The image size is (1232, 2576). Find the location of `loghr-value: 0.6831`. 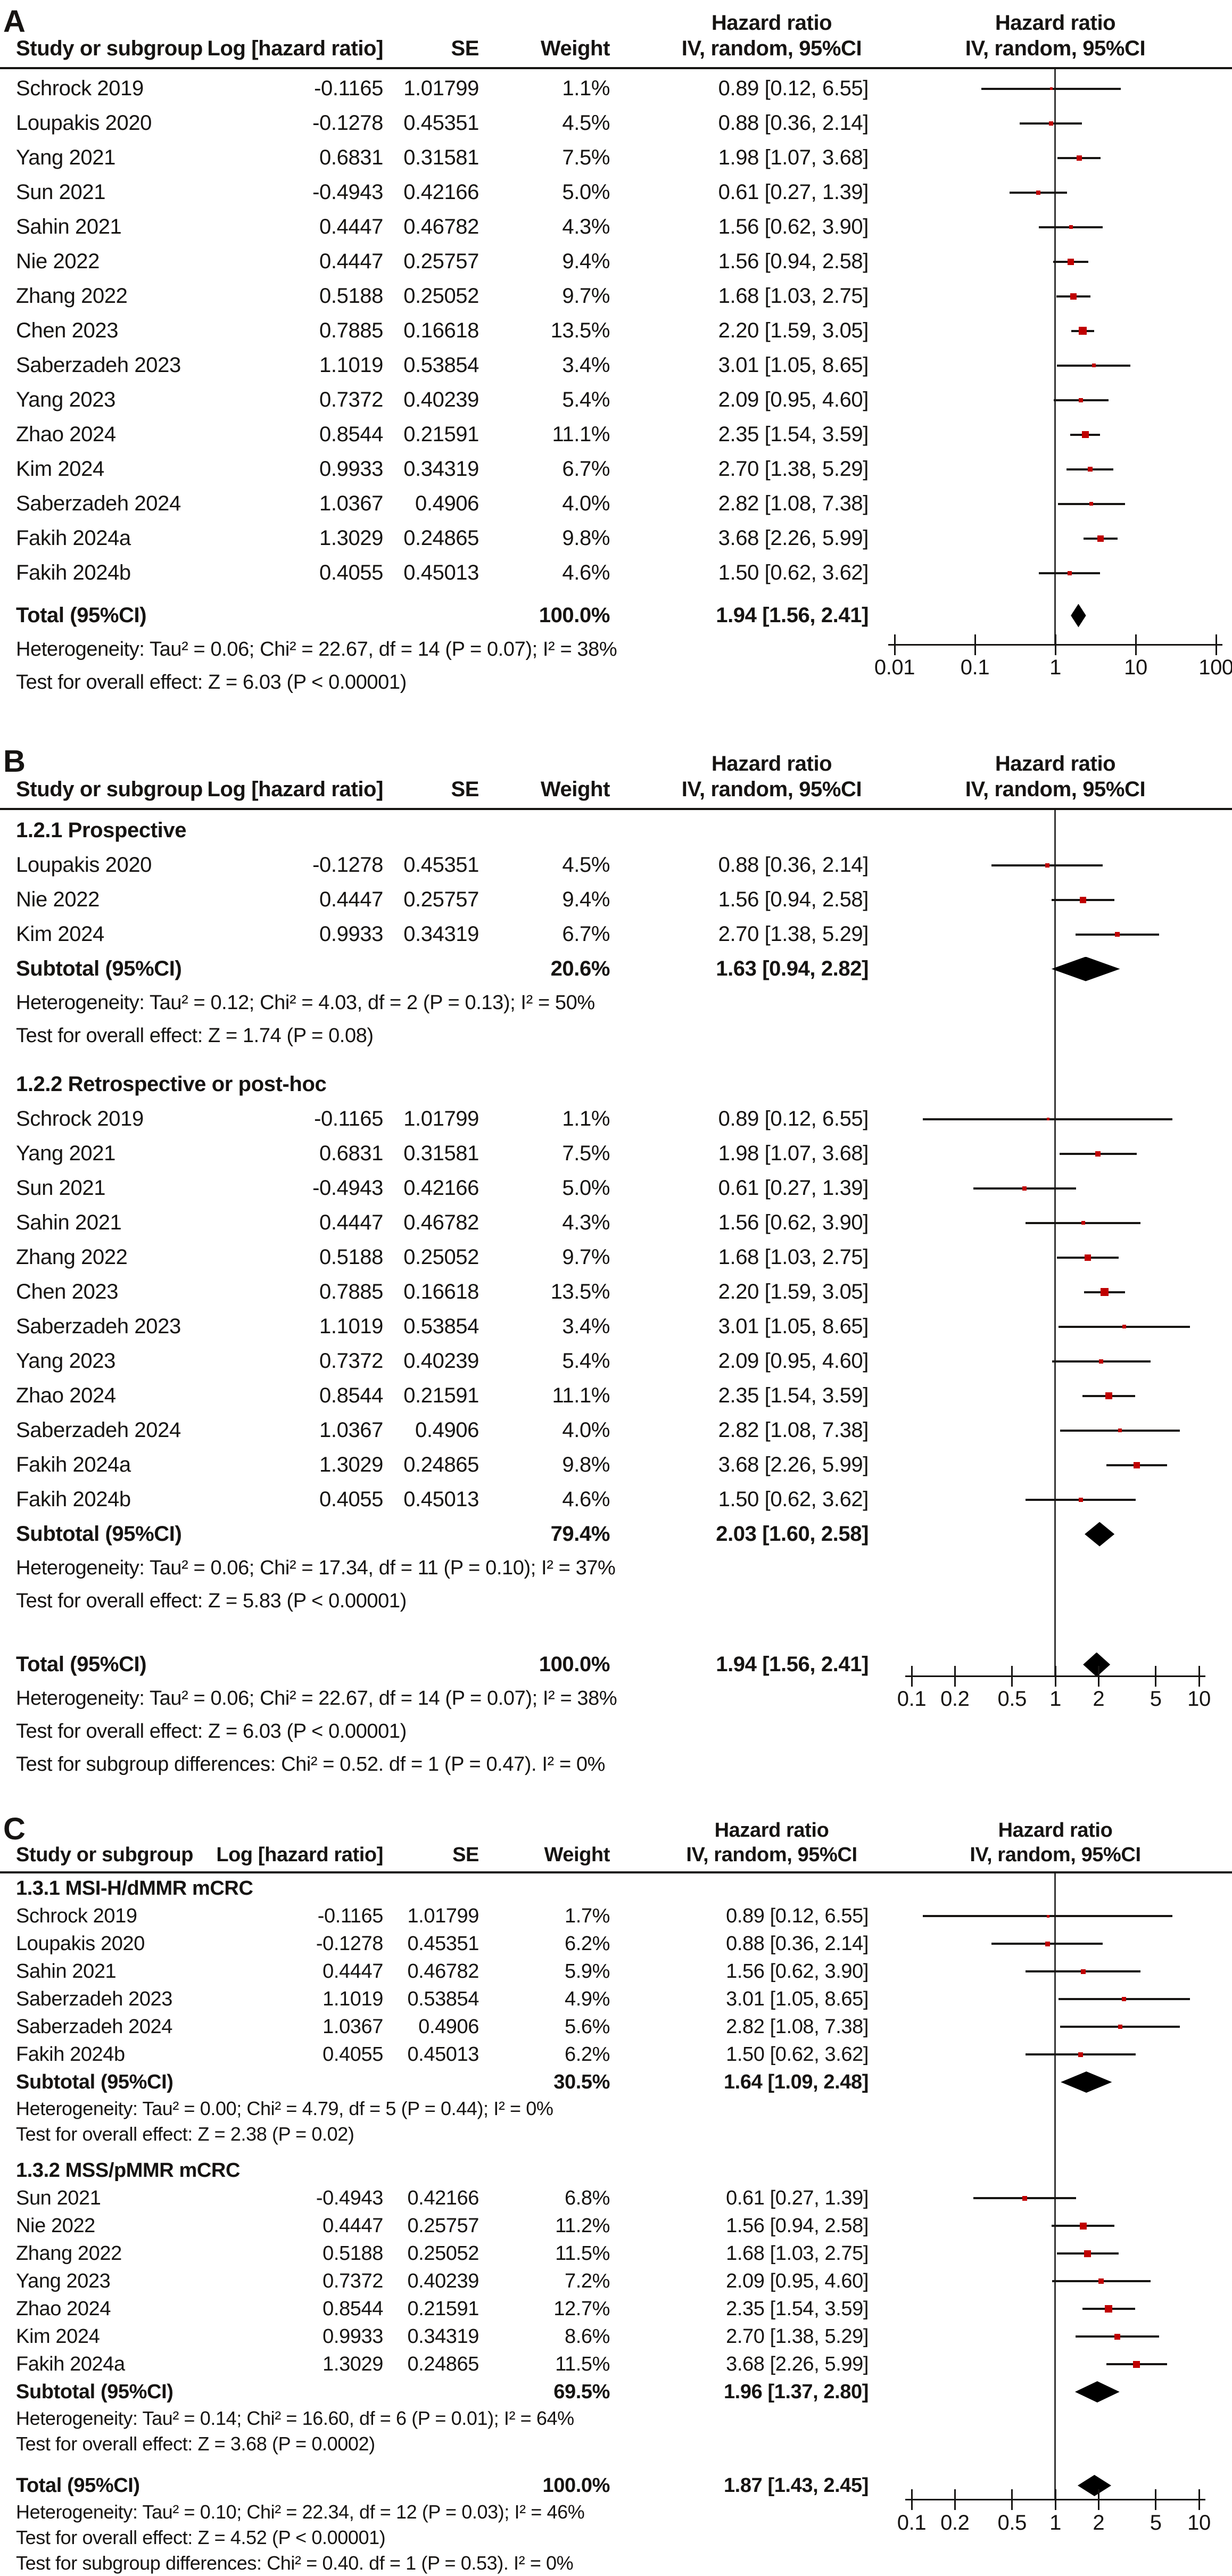

loghr-value: 0.6831 is located at coordinates (351, 1153).